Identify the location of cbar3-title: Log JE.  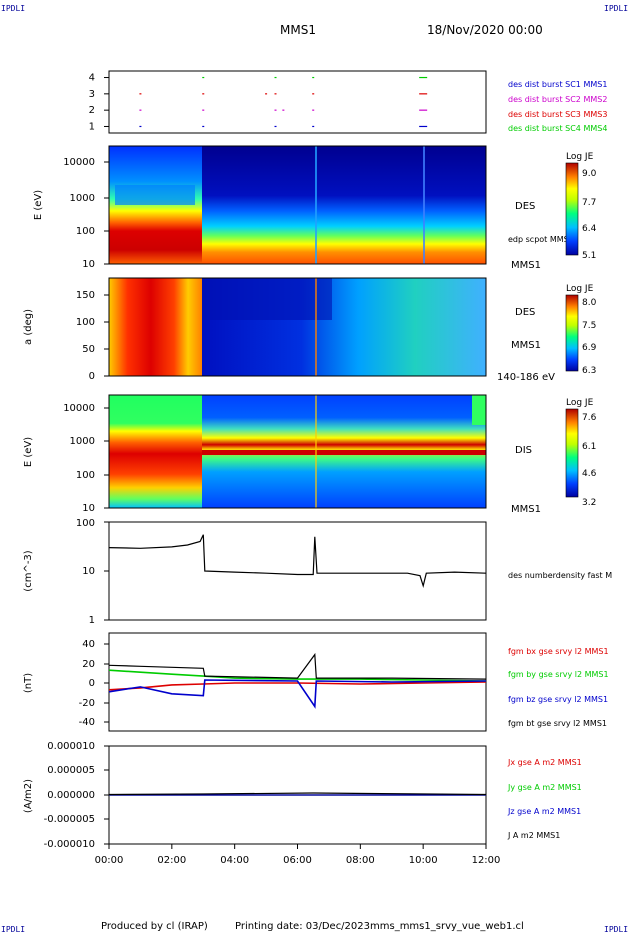
(580, 403).